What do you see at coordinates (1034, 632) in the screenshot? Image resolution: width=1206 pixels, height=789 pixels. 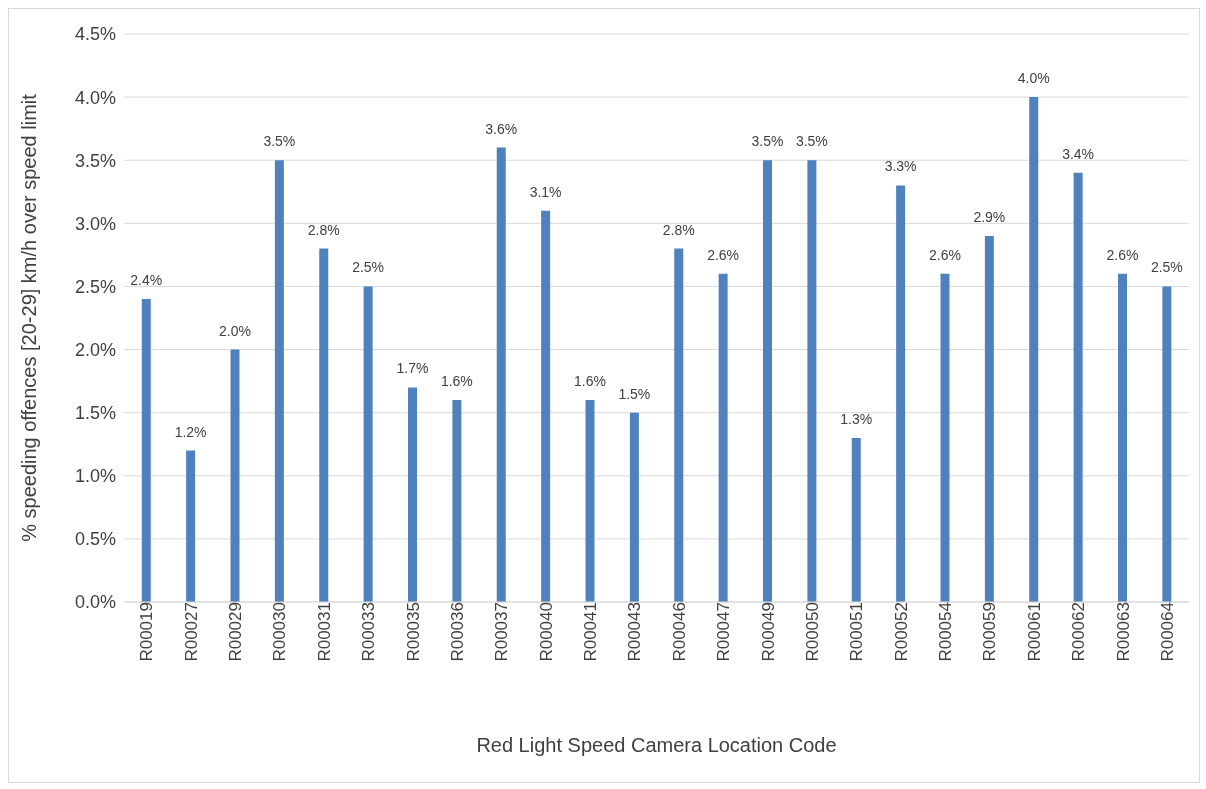 I see `x-tick-label: R00061` at bounding box center [1034, 632].